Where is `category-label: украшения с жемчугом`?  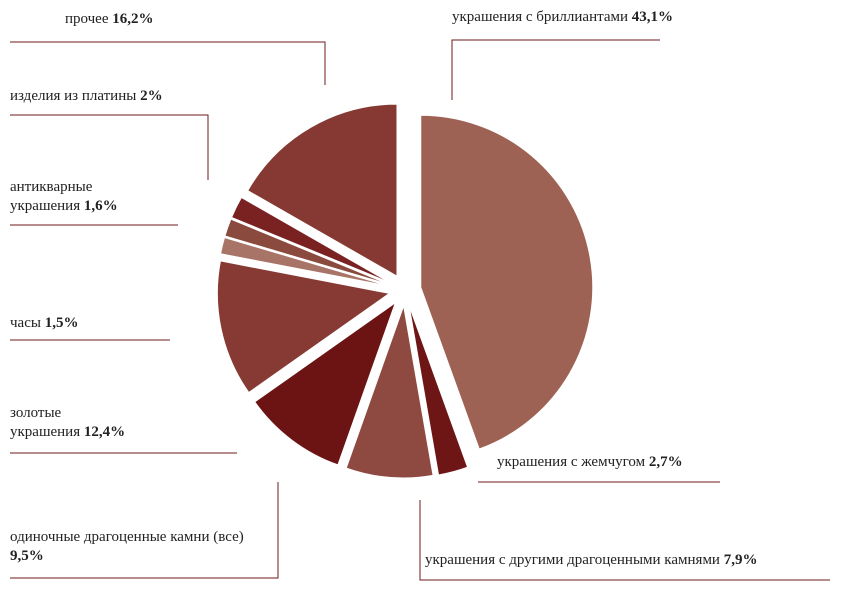
category-label: украшения с жемчугом is located at coordinates (571, 462).